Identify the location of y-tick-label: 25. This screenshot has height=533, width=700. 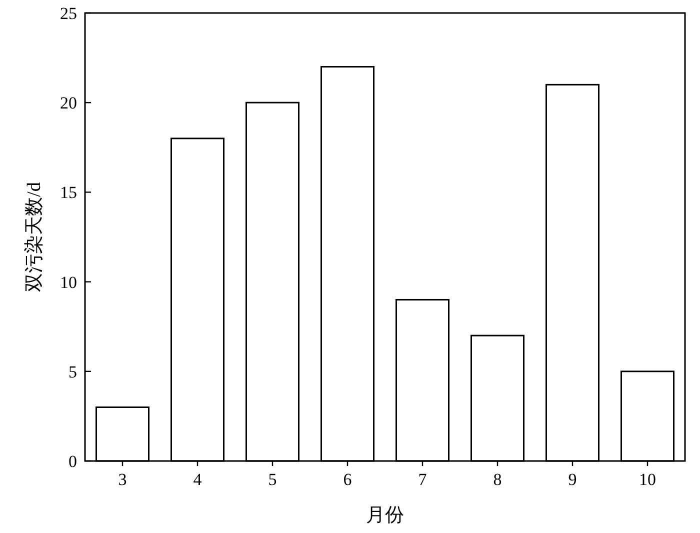
(68, 13).